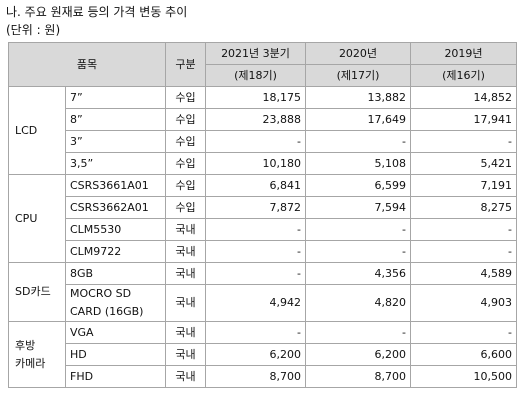 The width and height of the screenshot is (526, 405). I want to click on item-cell: MOCRO SD CARD (16GB), so click(115, 303).